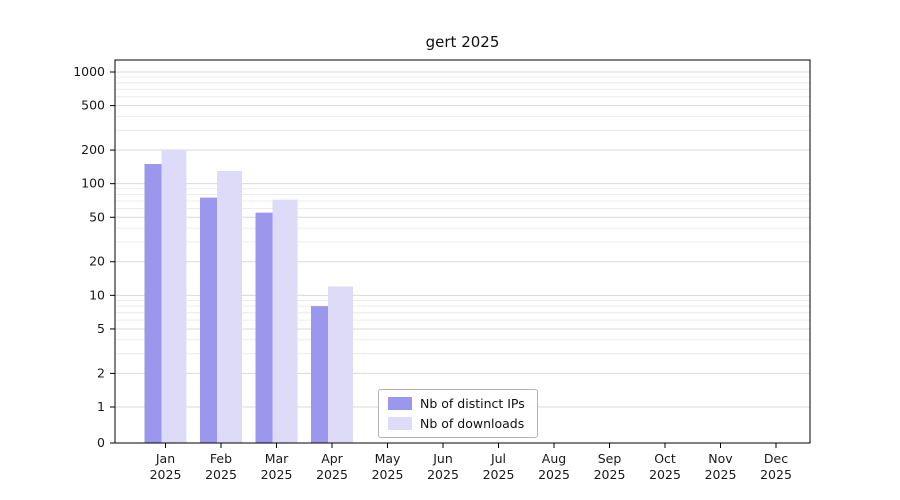 The image size is (900, 500). Describe the element at coordinates (665, 458) in the screenshot. I see `x-tick-label-month: Oct` at that location.